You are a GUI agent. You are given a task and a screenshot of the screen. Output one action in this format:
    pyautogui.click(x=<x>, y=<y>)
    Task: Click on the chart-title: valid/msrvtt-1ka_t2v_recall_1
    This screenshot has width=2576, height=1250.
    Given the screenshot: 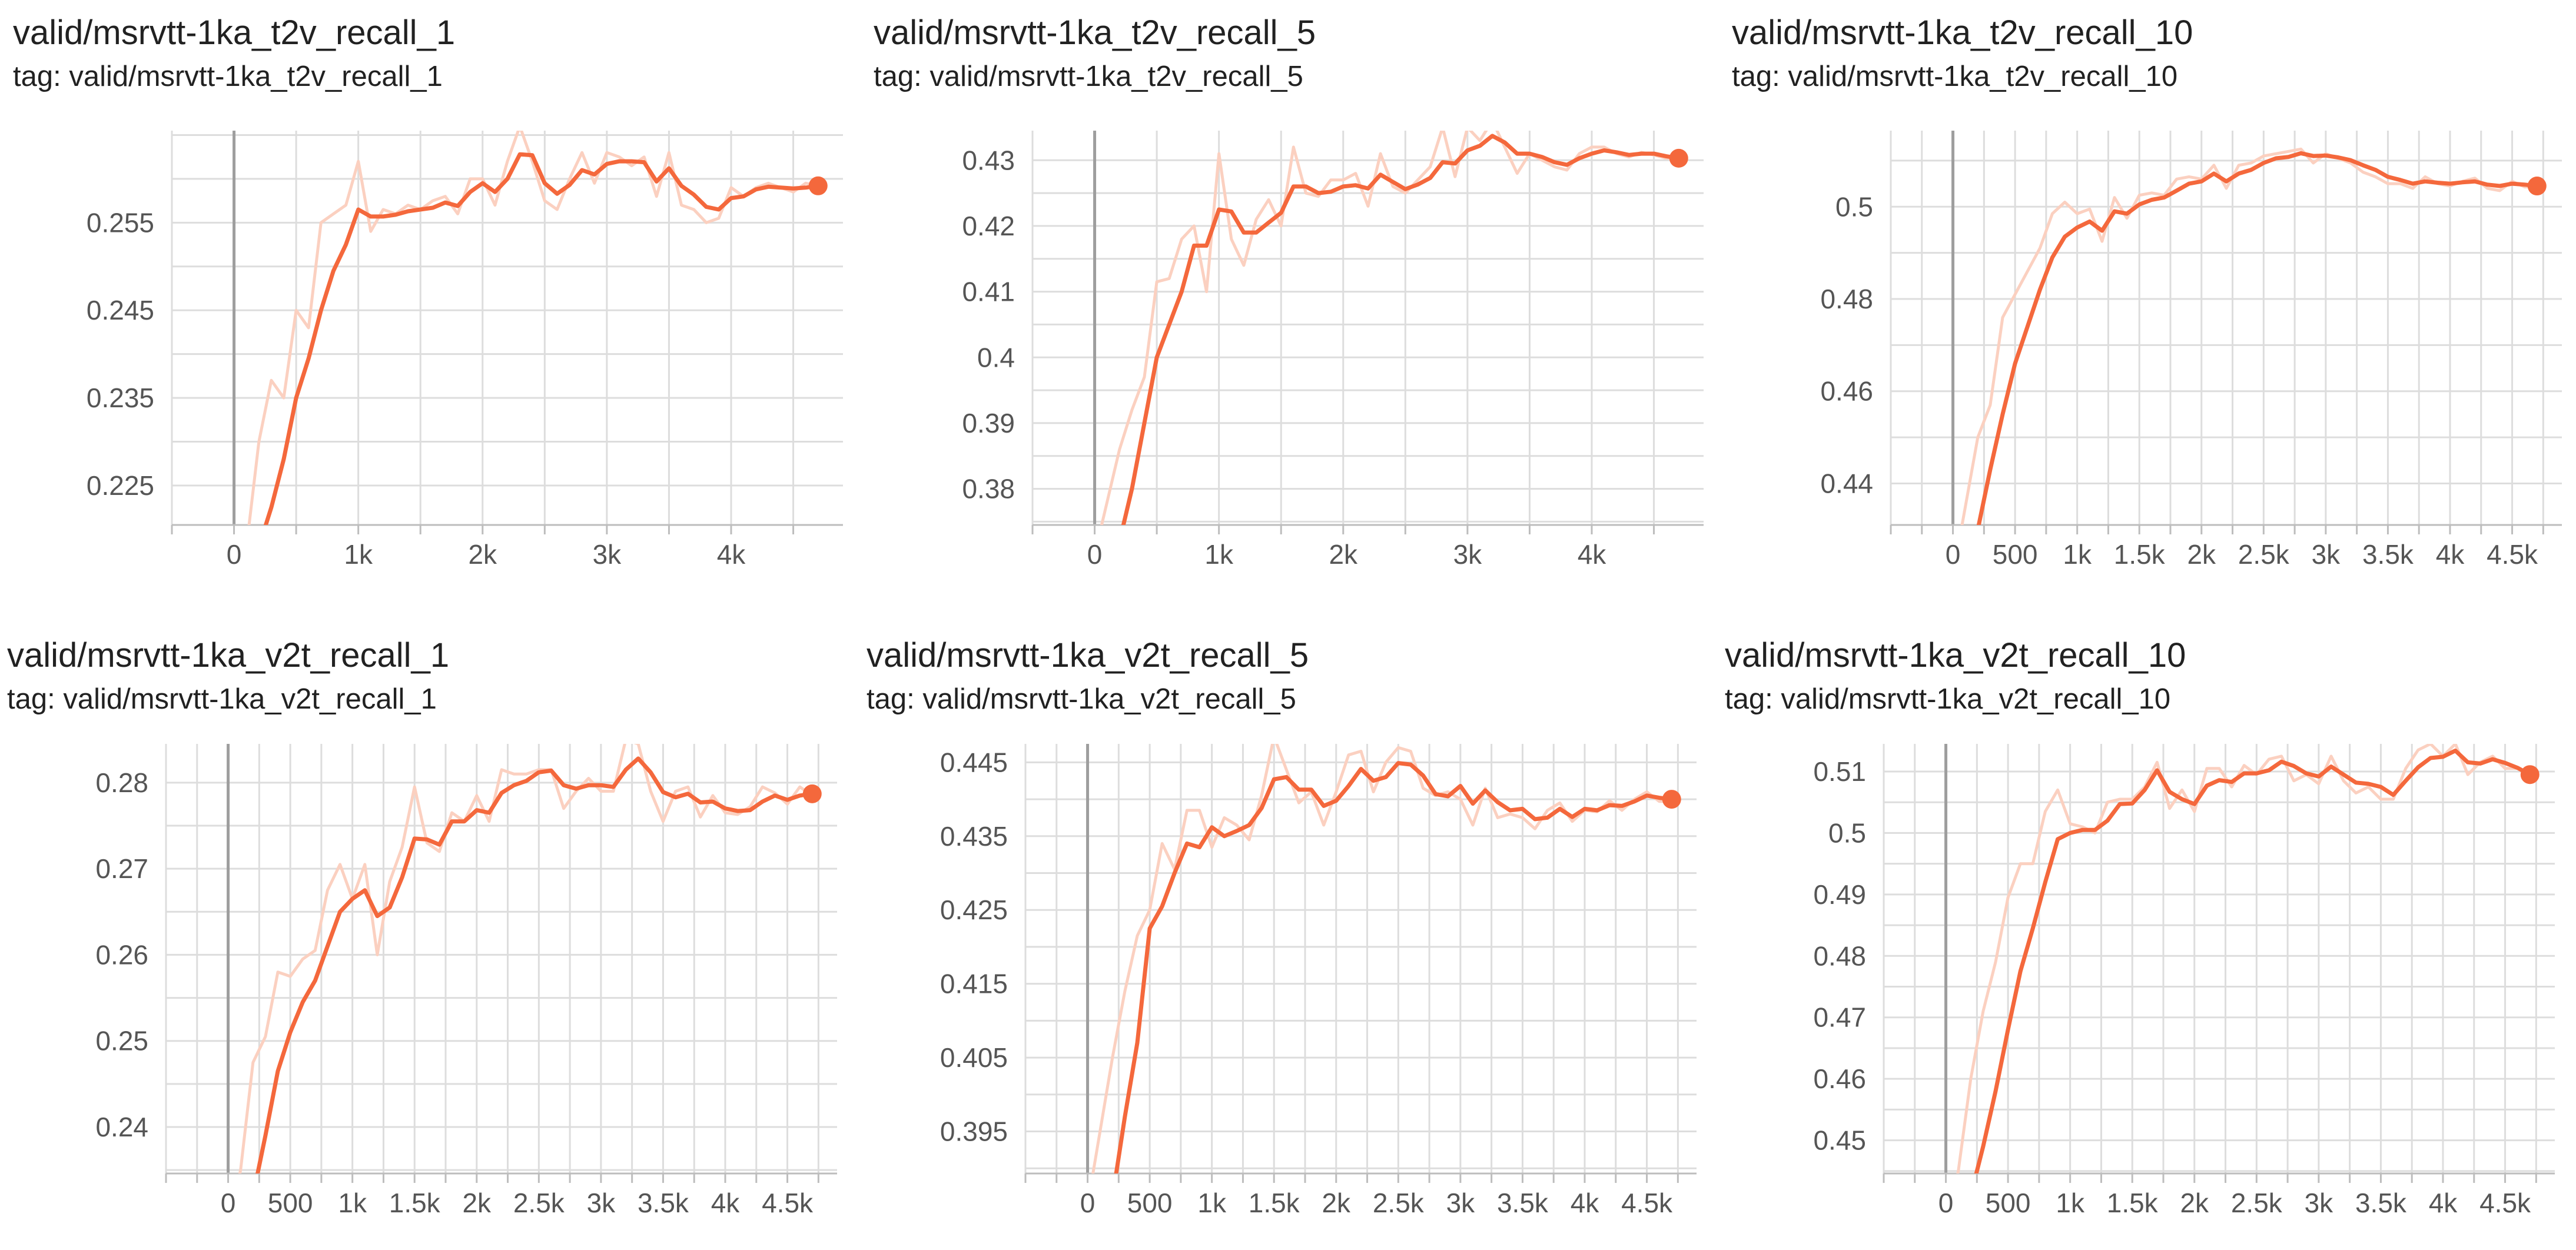 What is the action you would take?
    pyautogui.click(x=234, y=33)
    